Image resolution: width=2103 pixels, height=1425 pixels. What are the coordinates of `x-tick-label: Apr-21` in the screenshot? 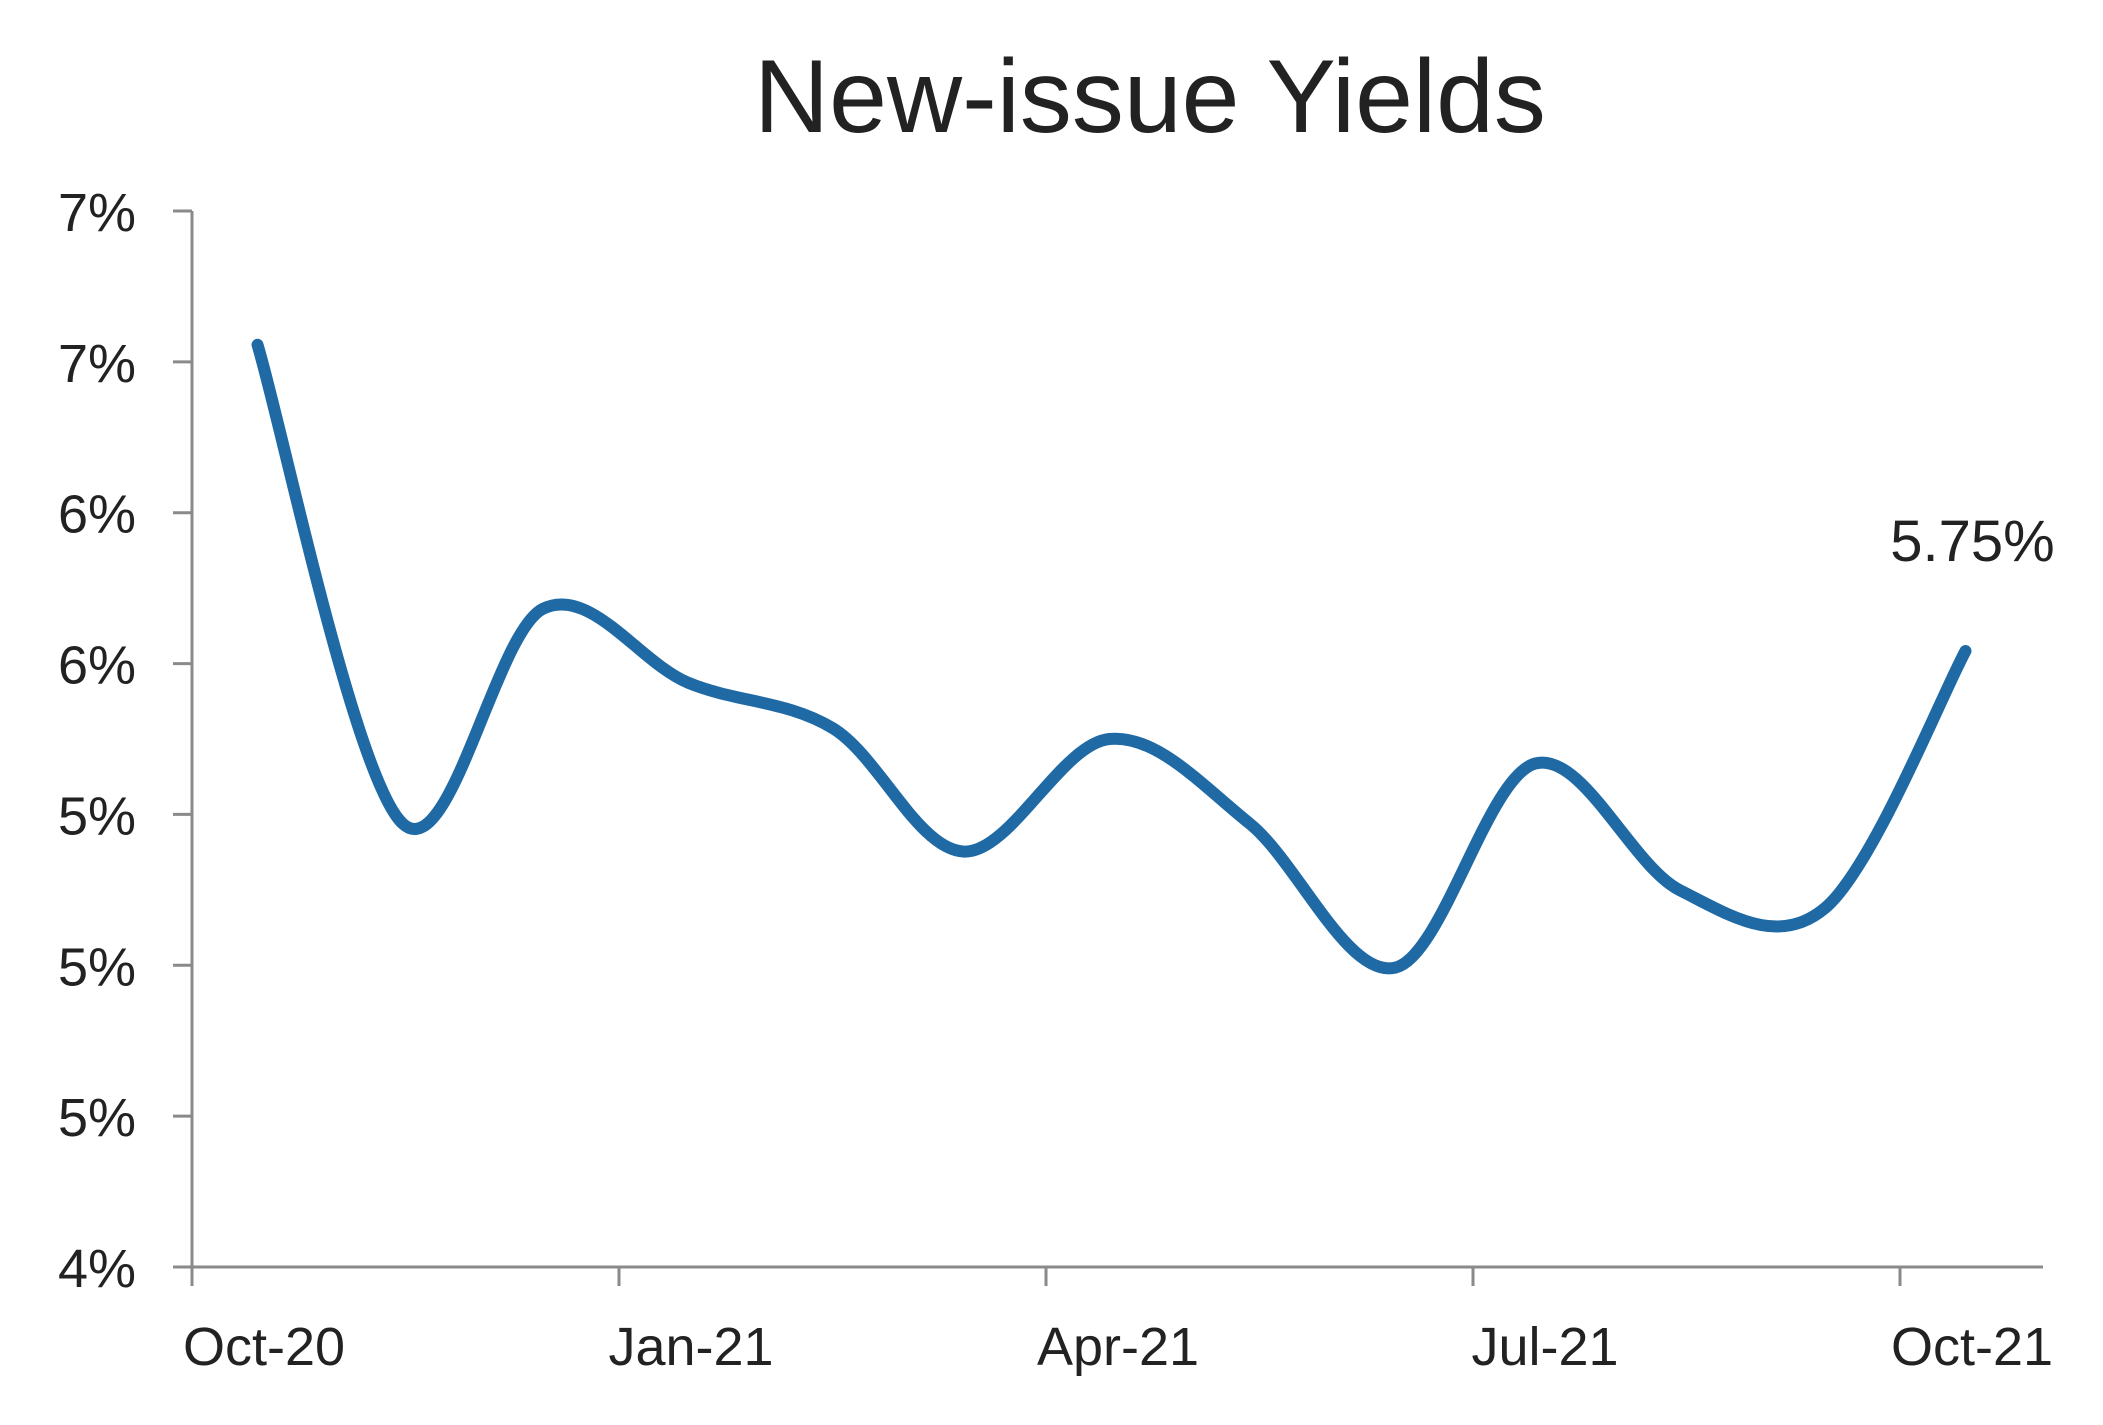 It's located at (1118, 1347).